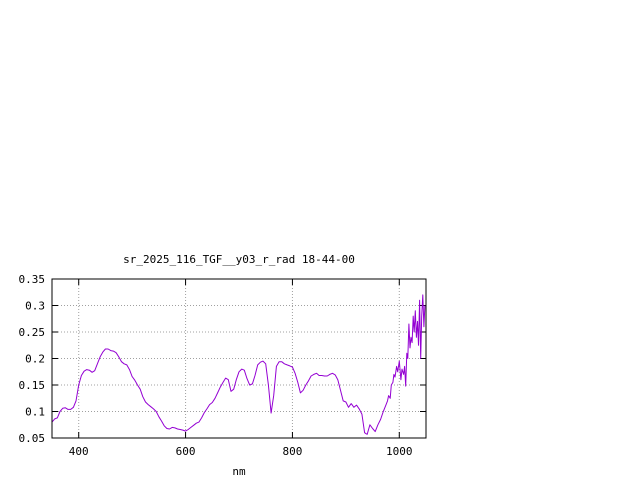 Image resolution: width=640 pixels, height=480 pixels. I want to click on x-tick-label: 1000, so click(399, 451).